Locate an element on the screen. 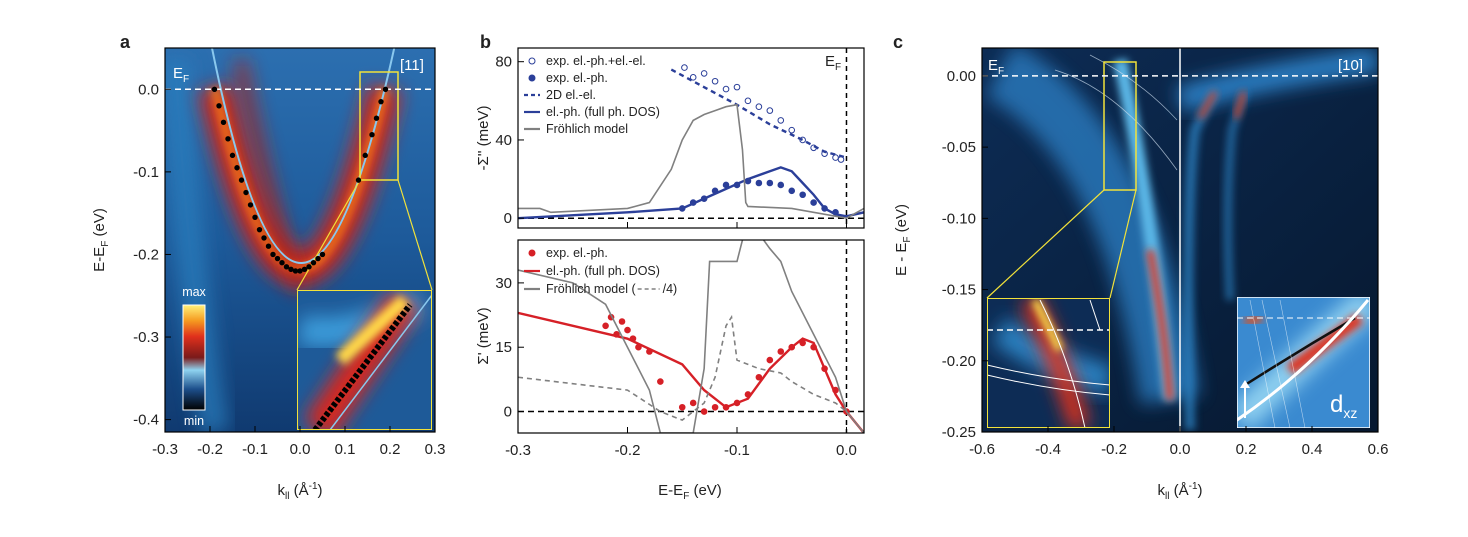 Image resolution: width=1468 pixels, height=537 pixels. y-tick-label: -0.15 is located at coordinates (959, 290).